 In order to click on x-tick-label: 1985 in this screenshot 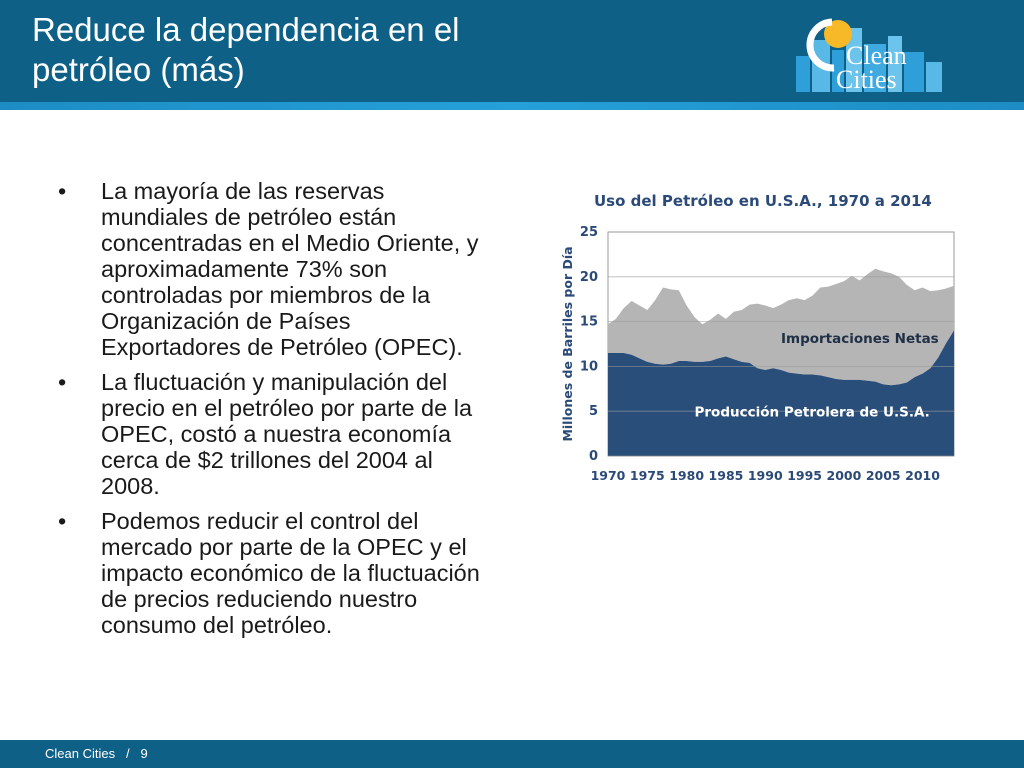, I will do `click(726, 475)`.